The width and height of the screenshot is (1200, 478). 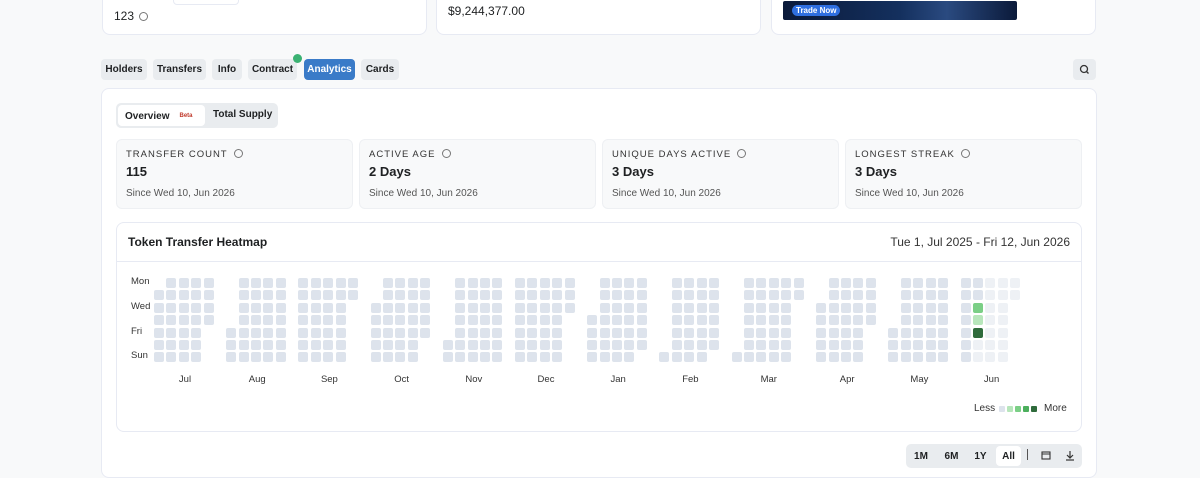 I want to click on stat-label: UNIQUE DAYS ACTIVE, so click(x=679, y=154).